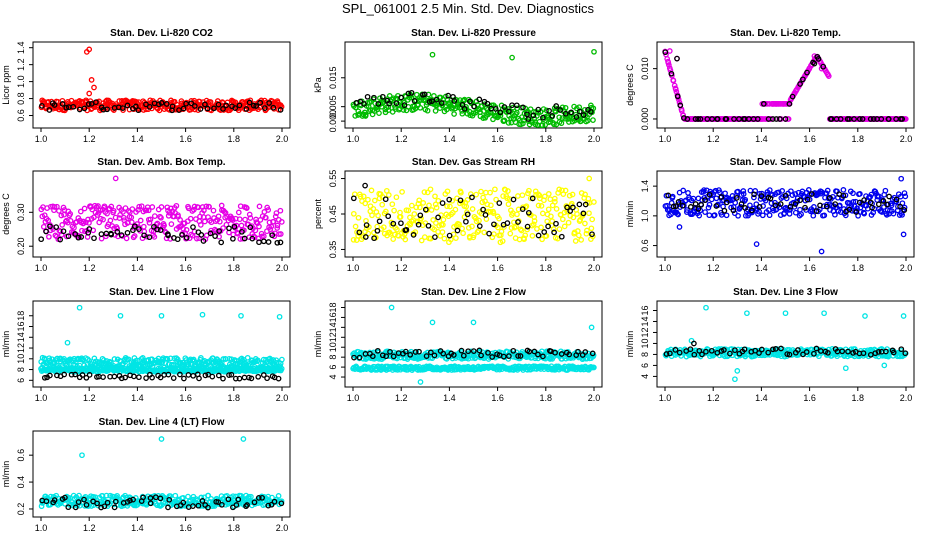 The height and width of the screenshot is (540, 936). I want to click on x-tick-label: 1.2, so click(89, 398).